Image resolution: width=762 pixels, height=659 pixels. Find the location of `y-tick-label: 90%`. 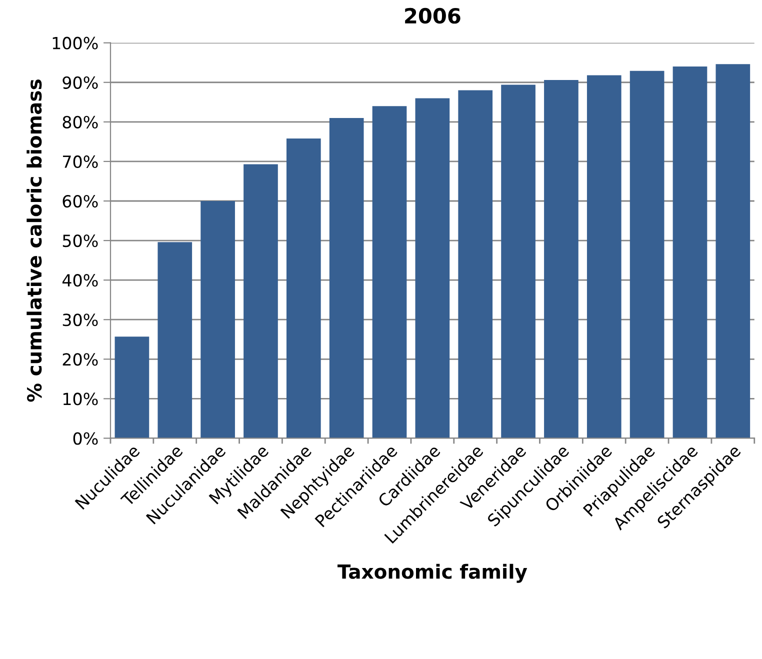

y-tick-label: 90% is located at coordinates (80, 82).